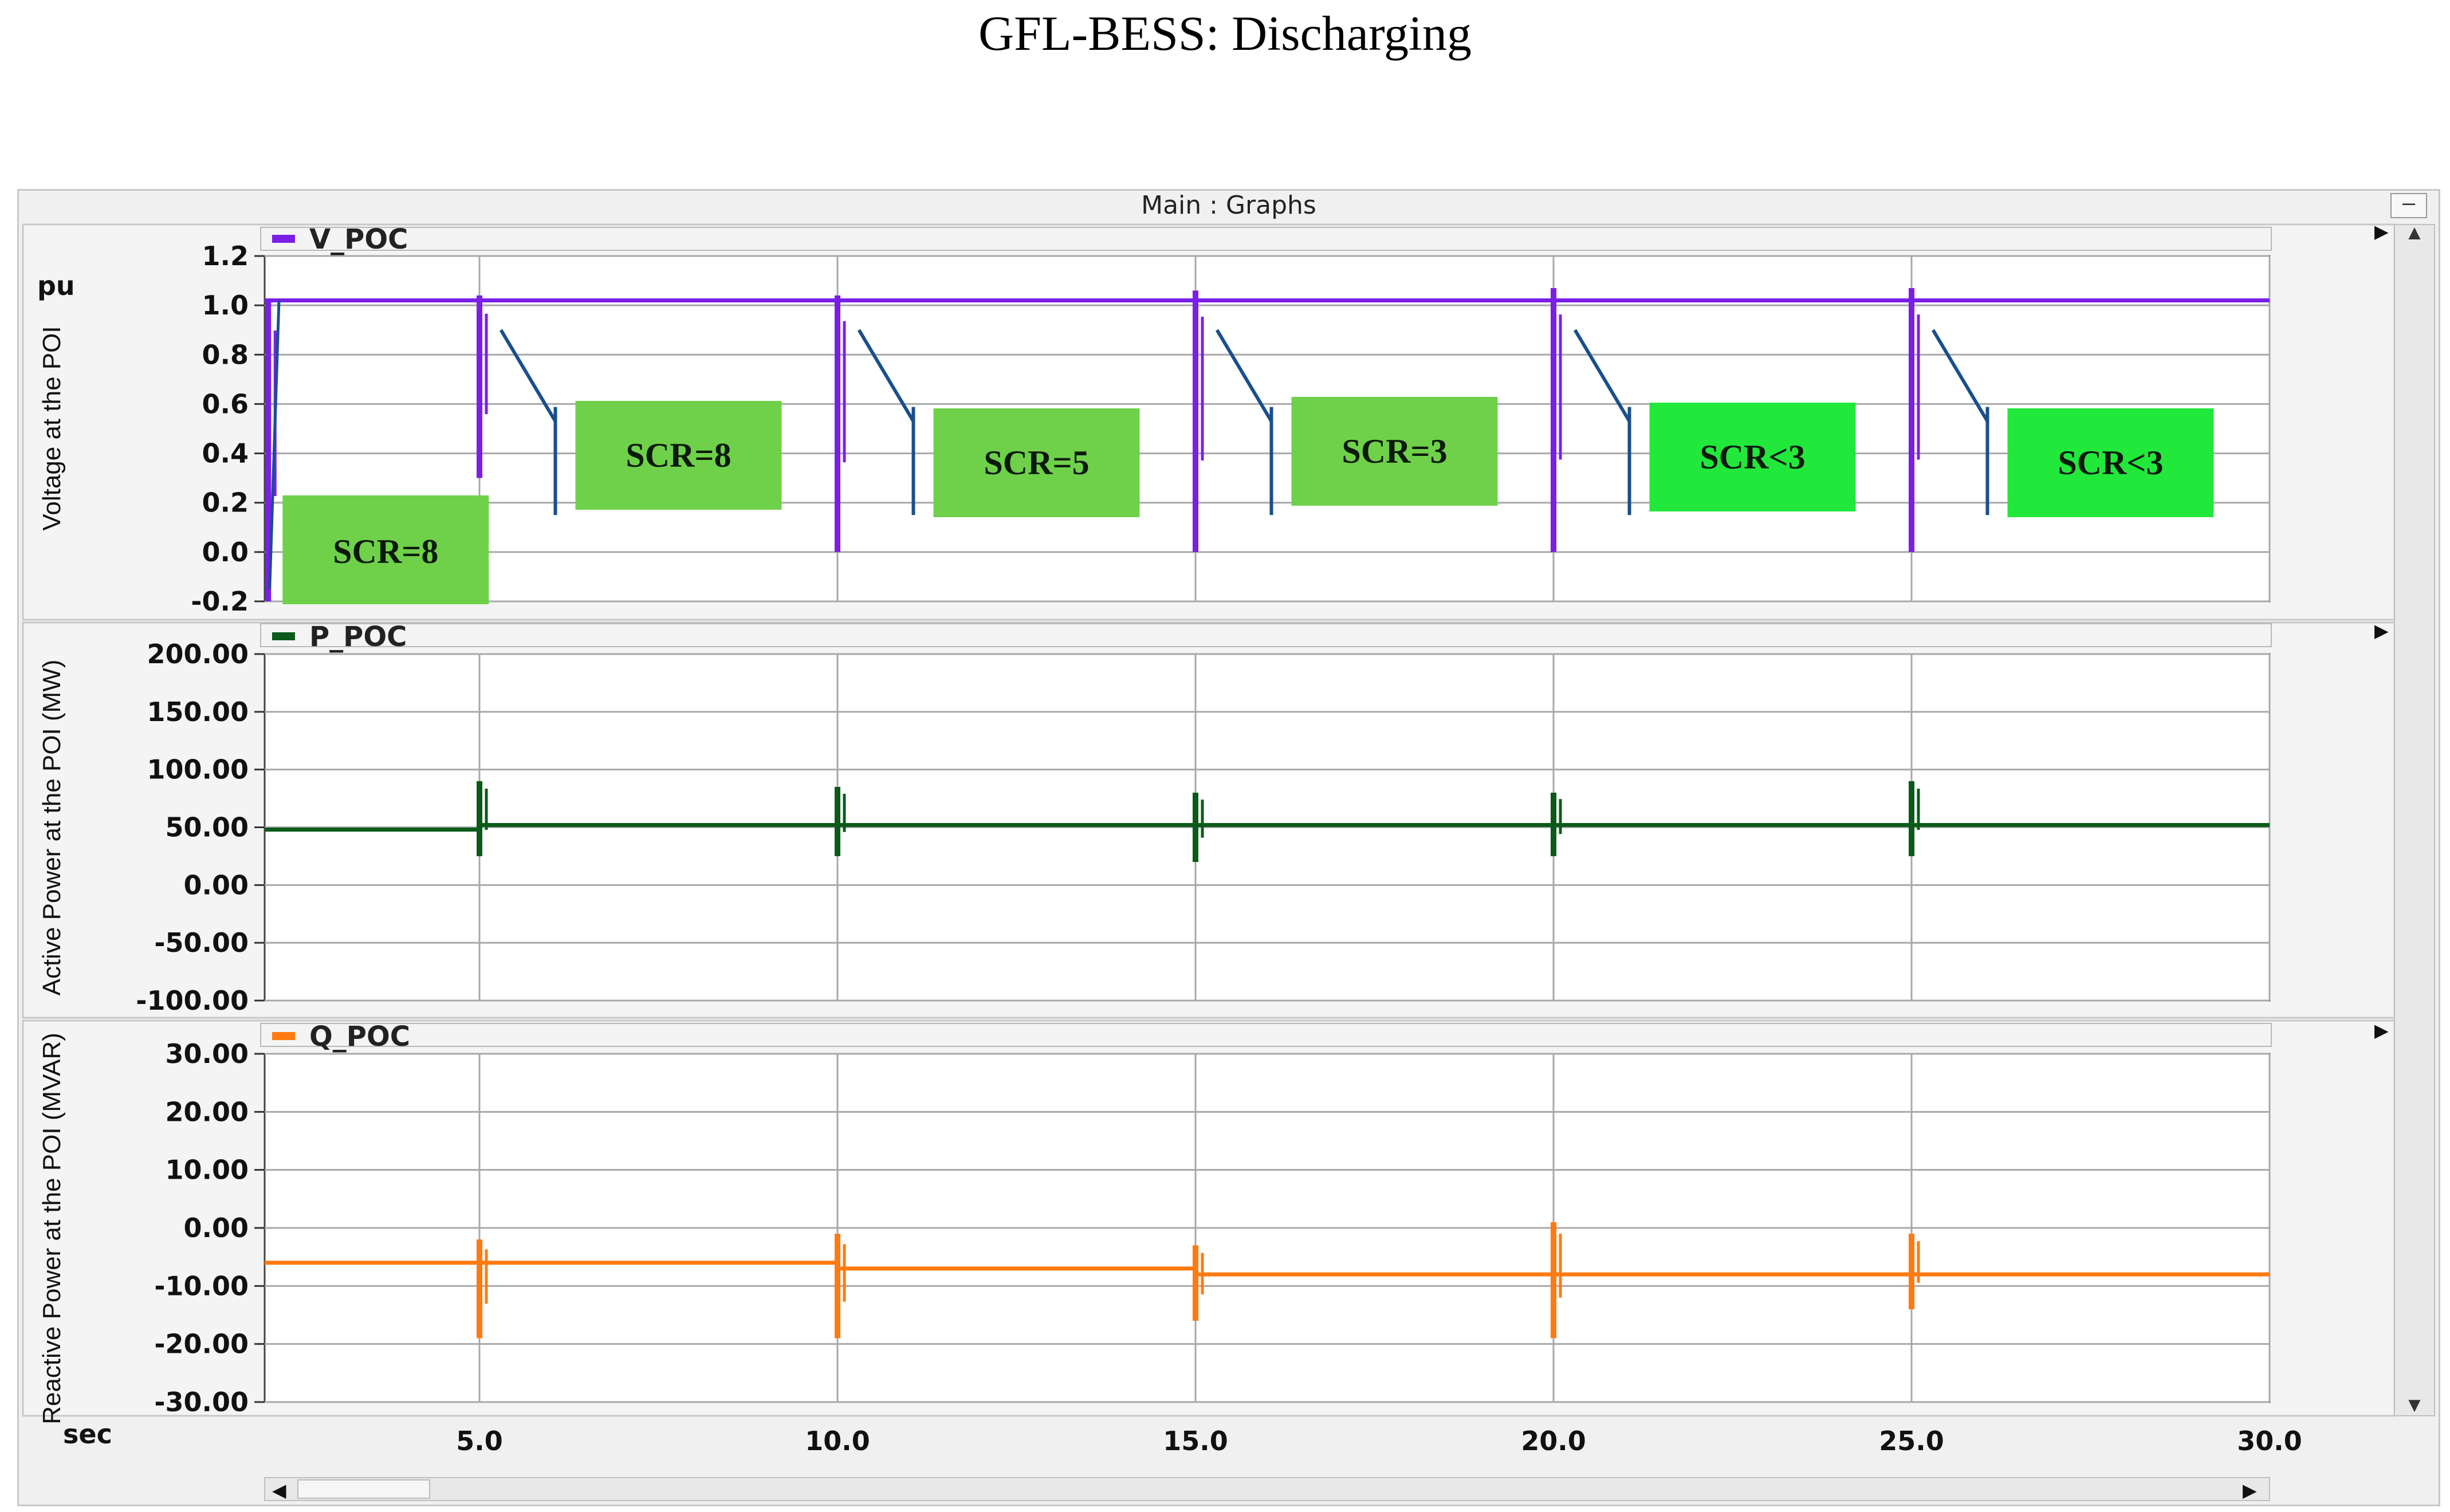 Image resolution: width=2450 pixels, height=1512 pixels. Describe the element at coordinates (1267, 1269) in the screenshot. I see `series-line-Q_POC` at that location.